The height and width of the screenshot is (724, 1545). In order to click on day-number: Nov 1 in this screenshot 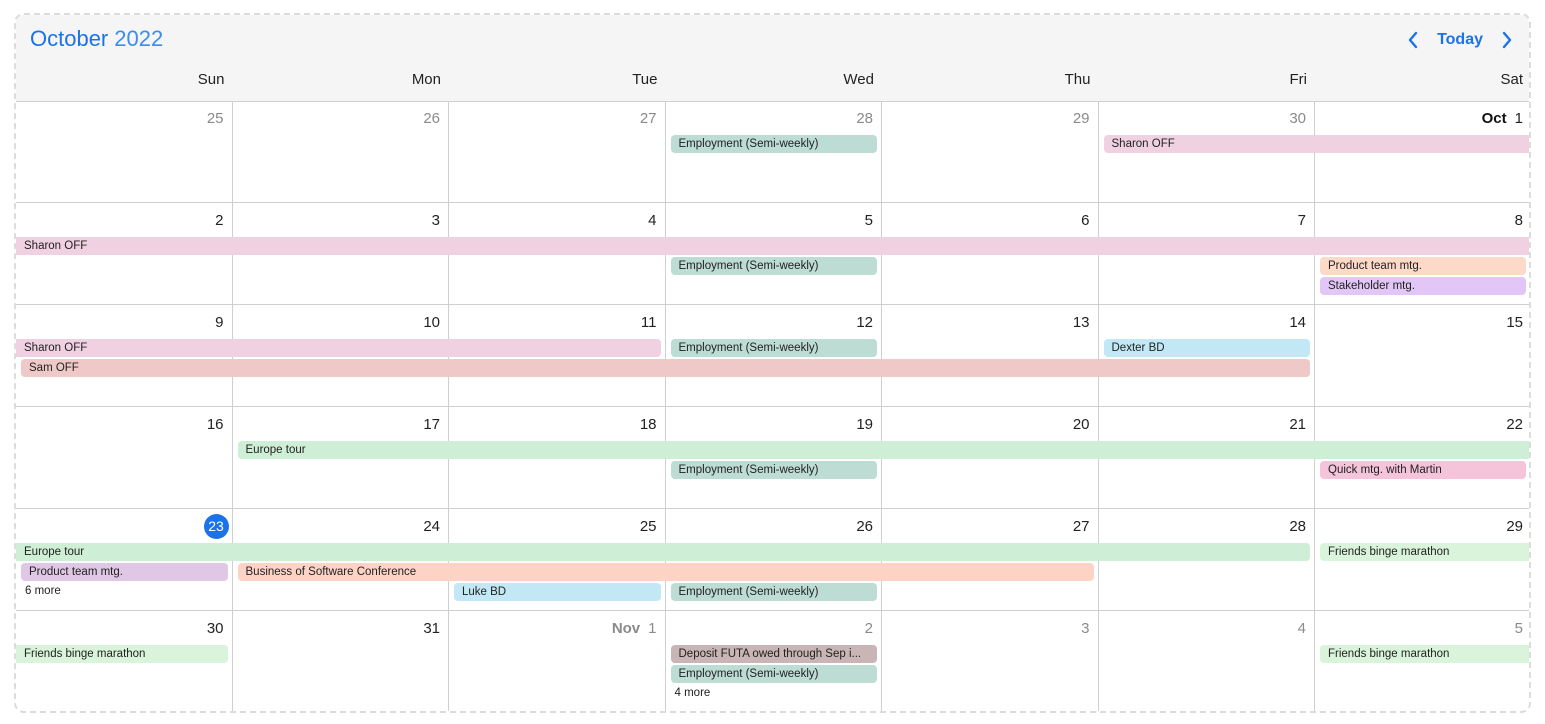, I will do `click(634, 628)`.